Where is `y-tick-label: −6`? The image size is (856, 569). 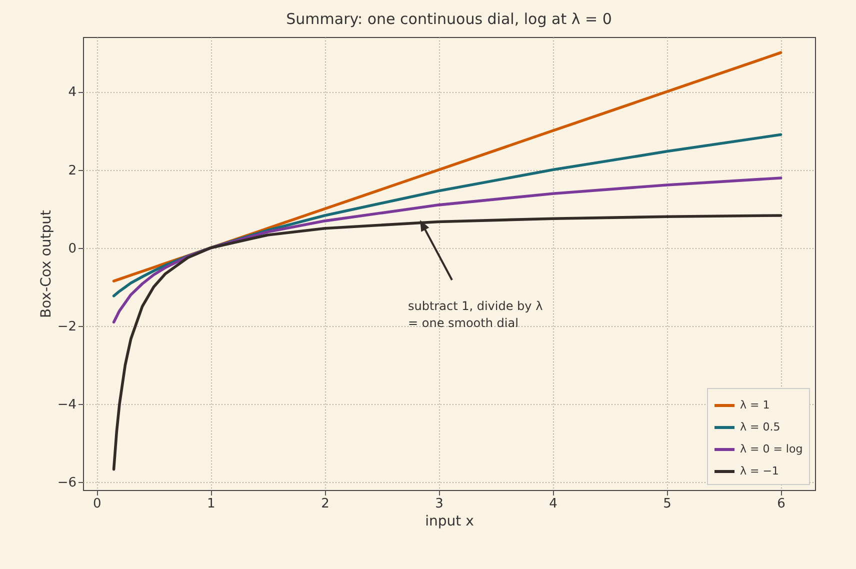 y-tick-label: −6 is located at coordinates (66, 483).